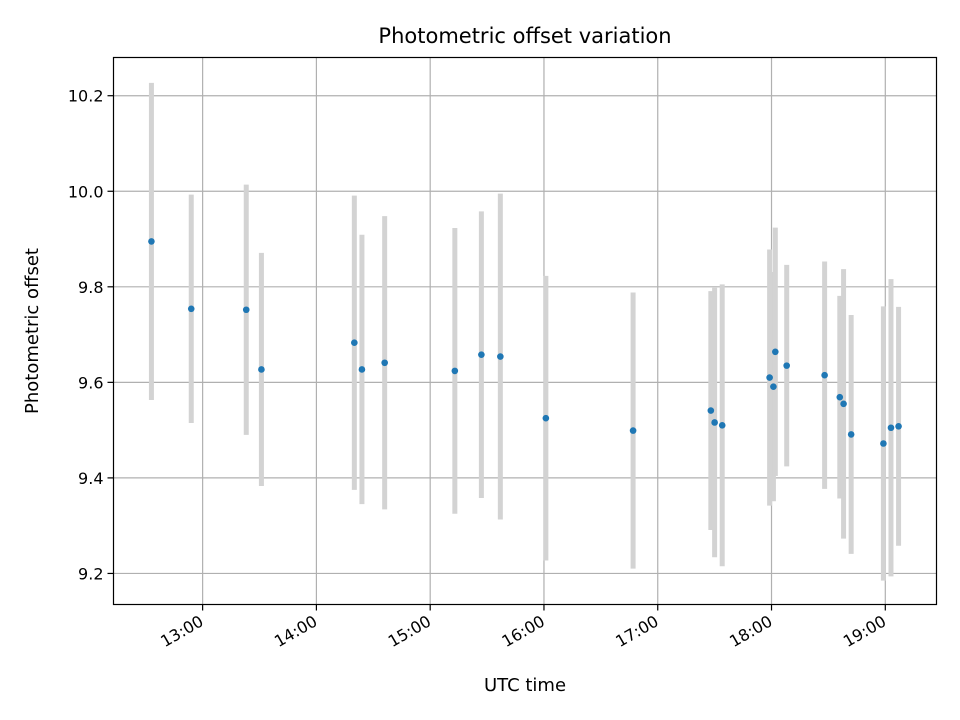 This screenshot has width=960, height=720. Describe the element at coordinates (524, 36) in the screenshot. I see `chart-title: Photometric offset variation` at that location.